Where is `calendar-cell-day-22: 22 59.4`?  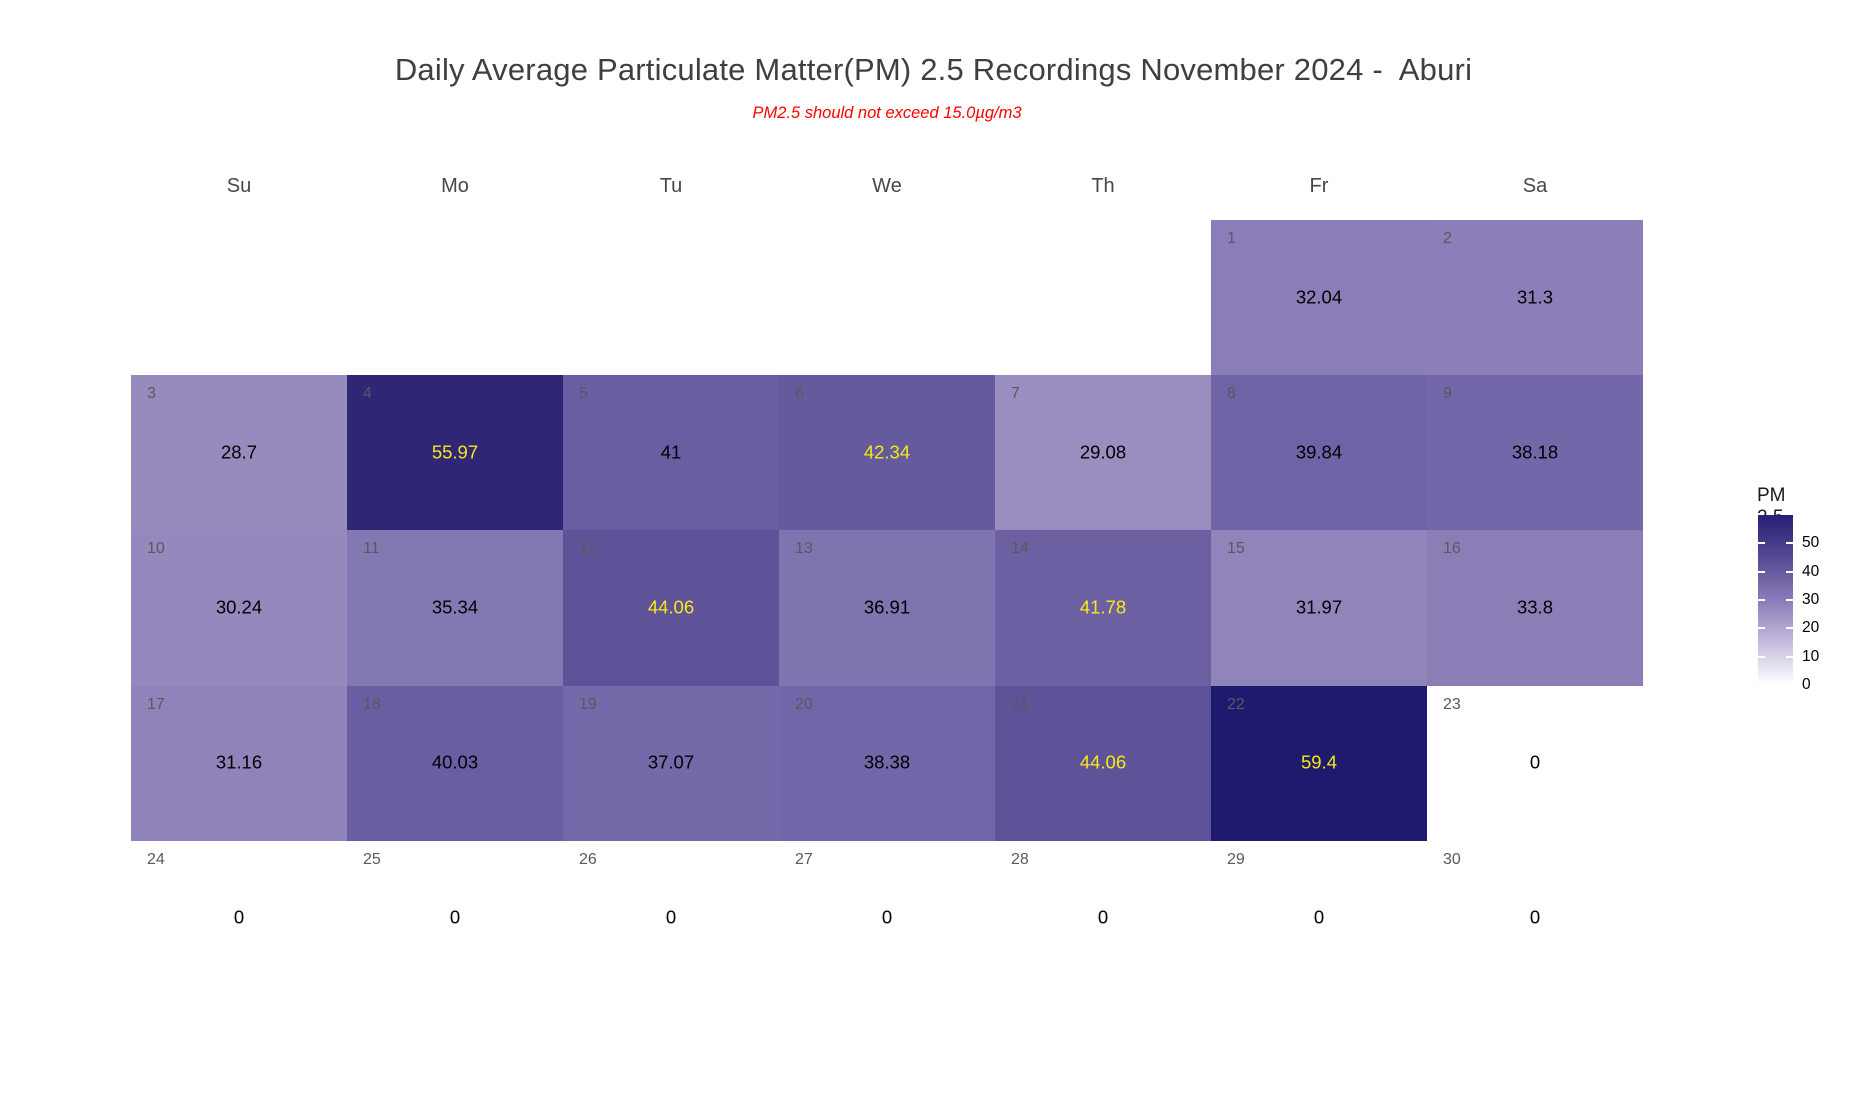 calendar-cell-day-22: 22 59.4 is located at coordinates (1319, 763).